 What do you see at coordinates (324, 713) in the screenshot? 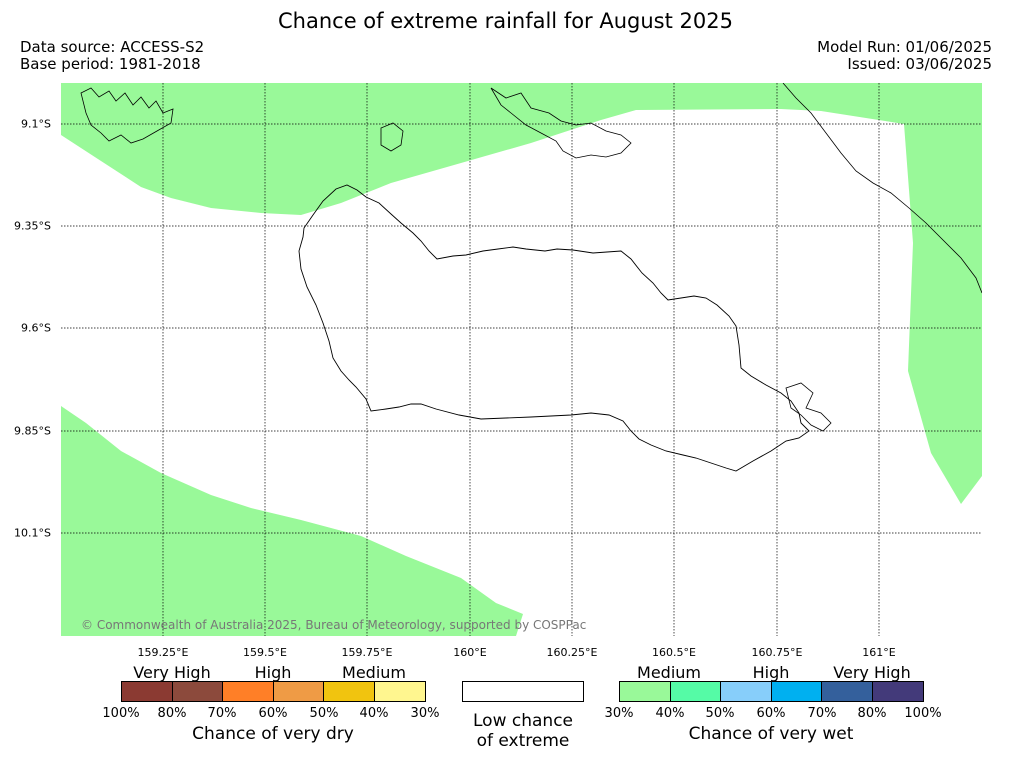
I see `dry-tick: 50%` at bounding box center [324, 713].